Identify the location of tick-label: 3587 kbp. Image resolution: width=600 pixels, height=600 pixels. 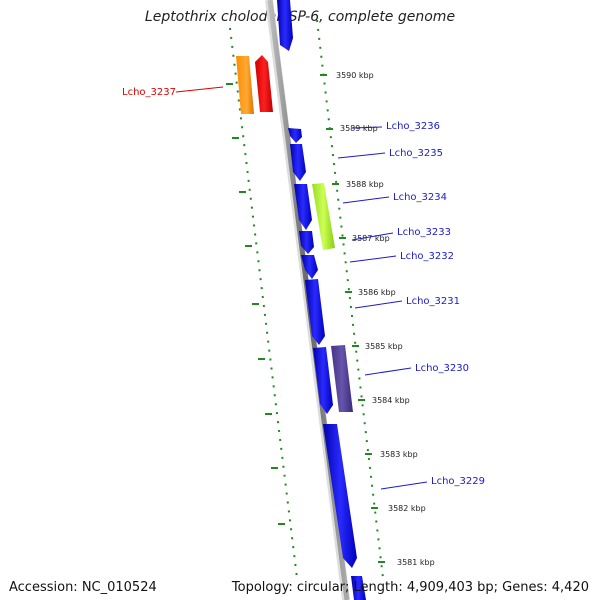
(371, 238).